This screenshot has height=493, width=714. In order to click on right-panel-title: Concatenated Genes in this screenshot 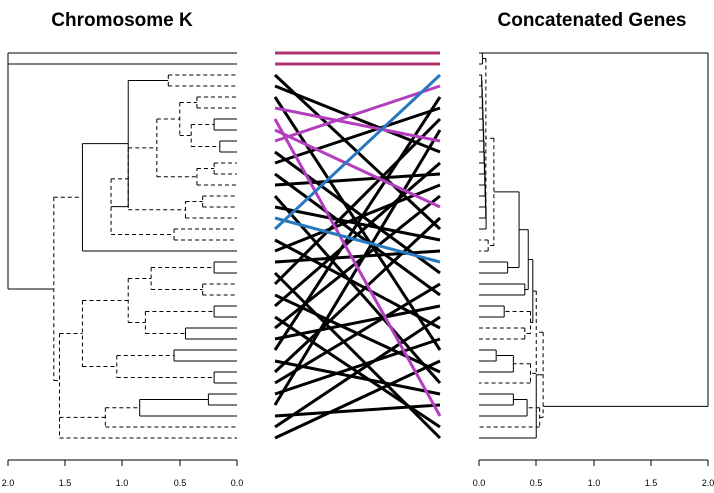, I will do `click(592, 20)`.